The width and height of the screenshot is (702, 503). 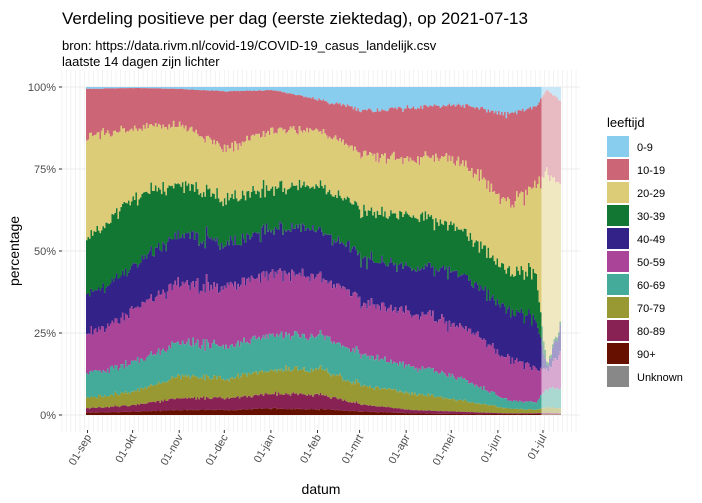 I want to click on y-axis: 0% 25% 50% 75% 100%, so click(x=45, y=252).